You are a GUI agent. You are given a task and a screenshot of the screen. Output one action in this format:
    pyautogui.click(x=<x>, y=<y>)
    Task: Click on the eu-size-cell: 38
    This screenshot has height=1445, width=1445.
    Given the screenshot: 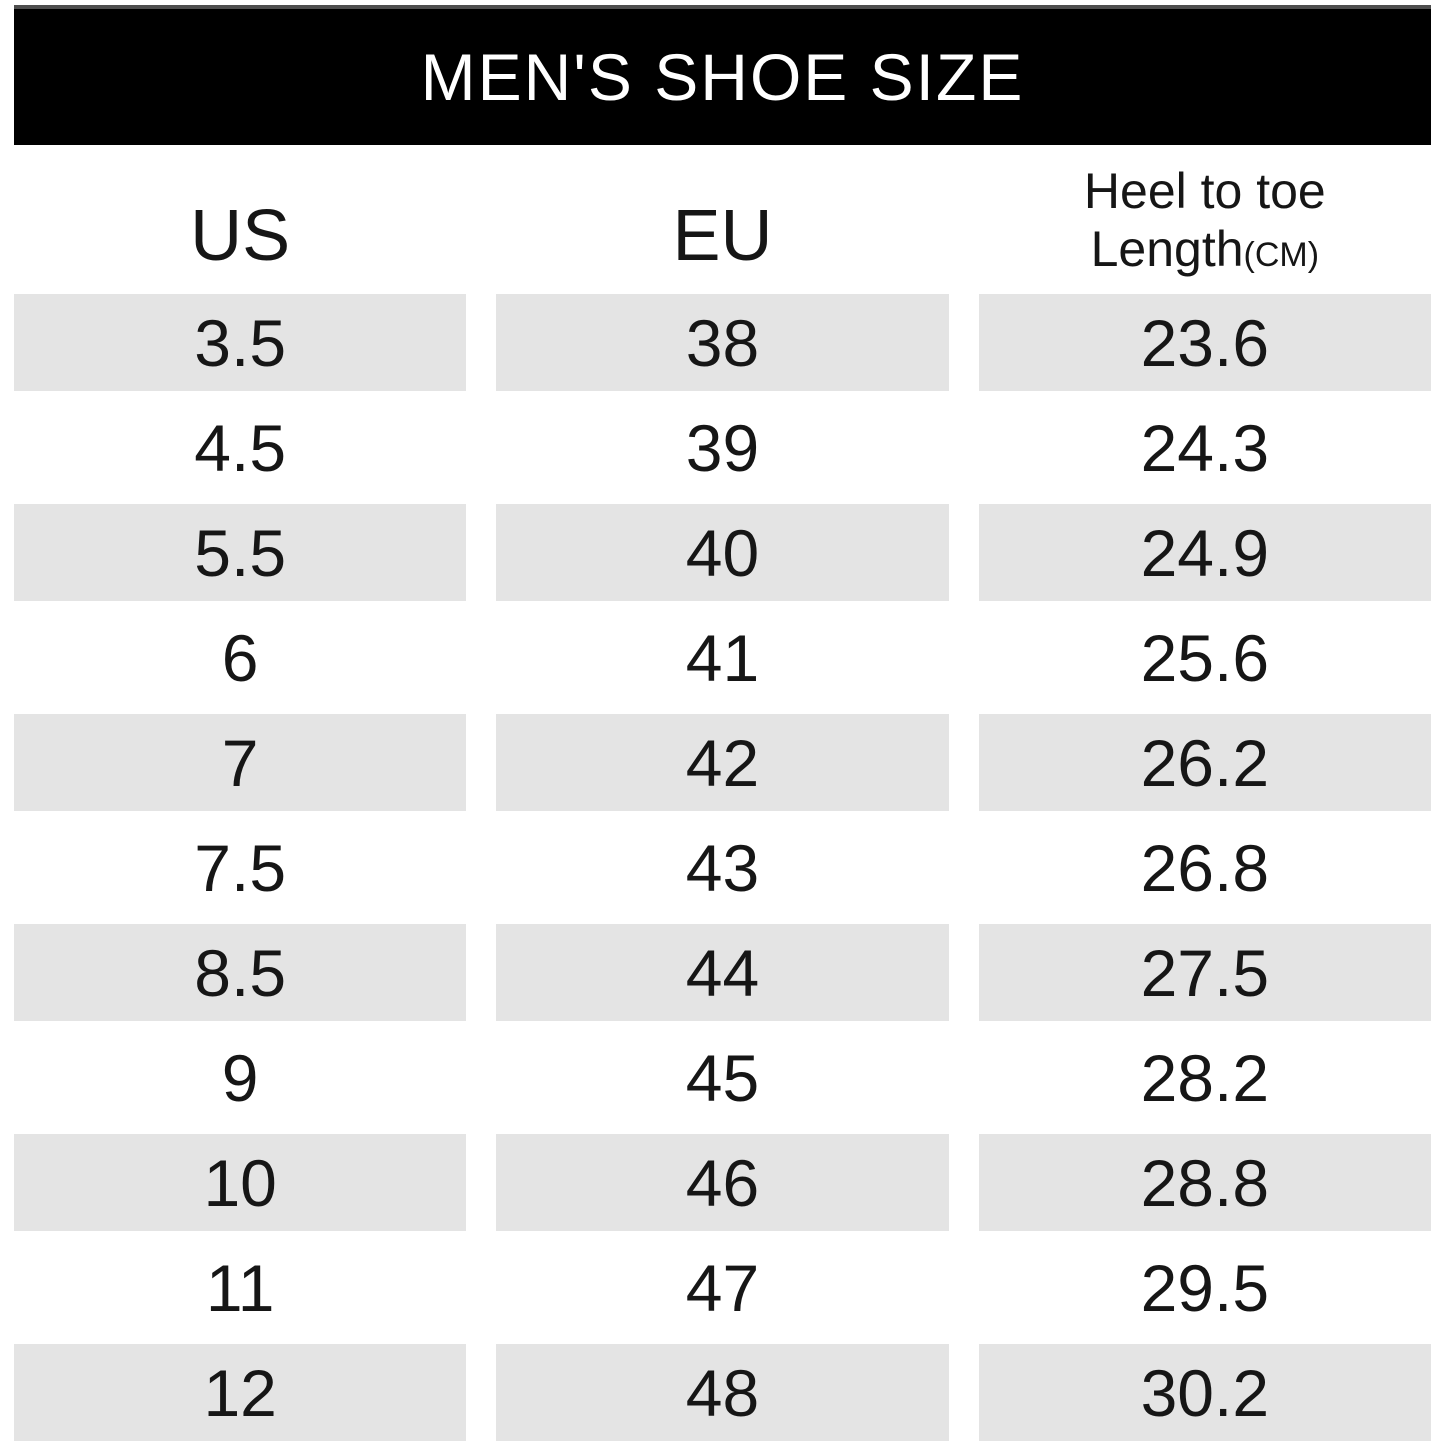 What is the action you would take?
    pyautogui.click(x=722, y=342)
    